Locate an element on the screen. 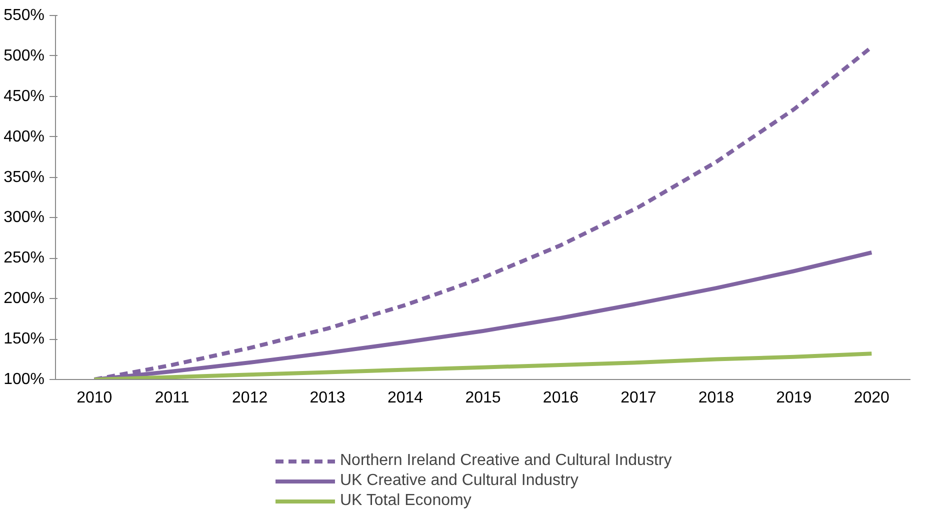 The width and height of the screenshot is (935, 519). y-tick-label: 300% is located at coordinates (24, 217).